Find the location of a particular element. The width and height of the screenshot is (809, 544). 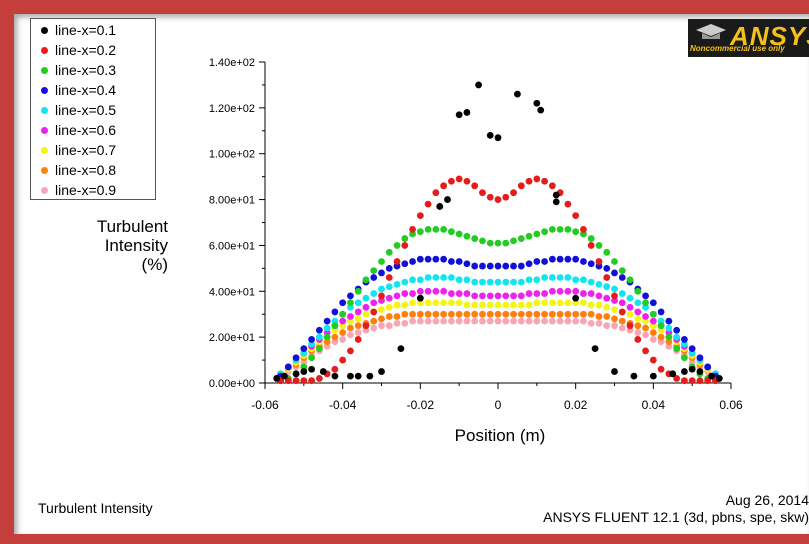

y-tick-label: 1.40e+02 is located at coordinates (232, 63).